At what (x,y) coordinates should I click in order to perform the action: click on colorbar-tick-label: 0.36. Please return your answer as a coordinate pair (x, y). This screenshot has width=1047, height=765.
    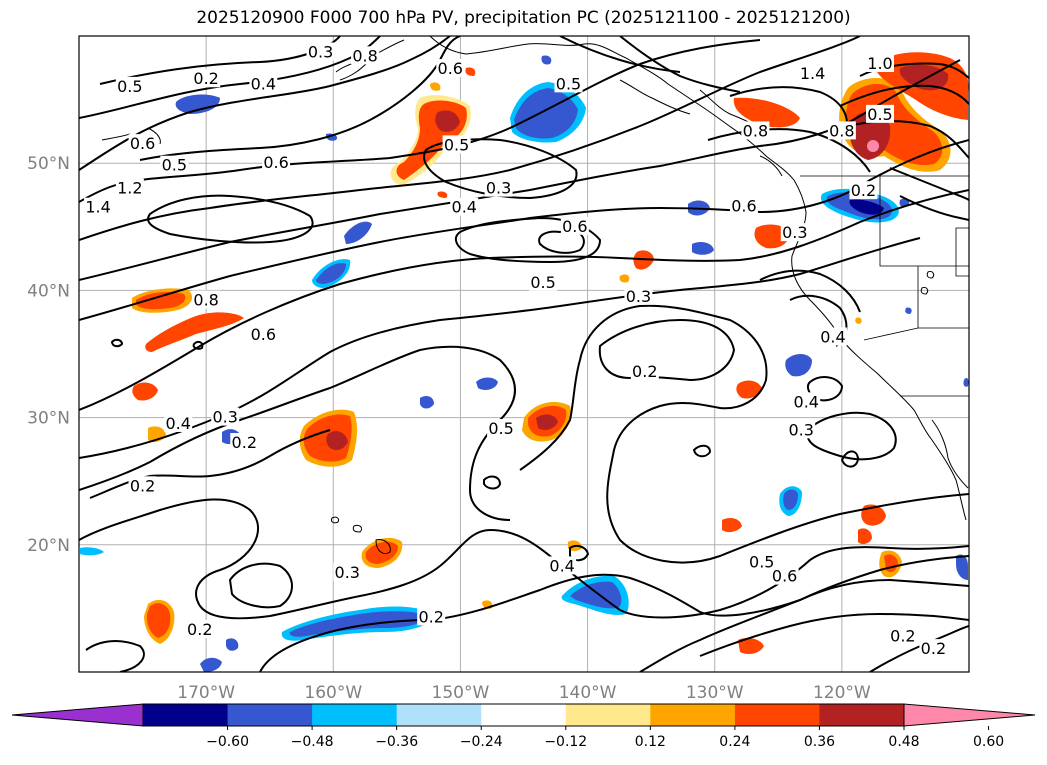
    Looking at the image, I should click on (819, 742).